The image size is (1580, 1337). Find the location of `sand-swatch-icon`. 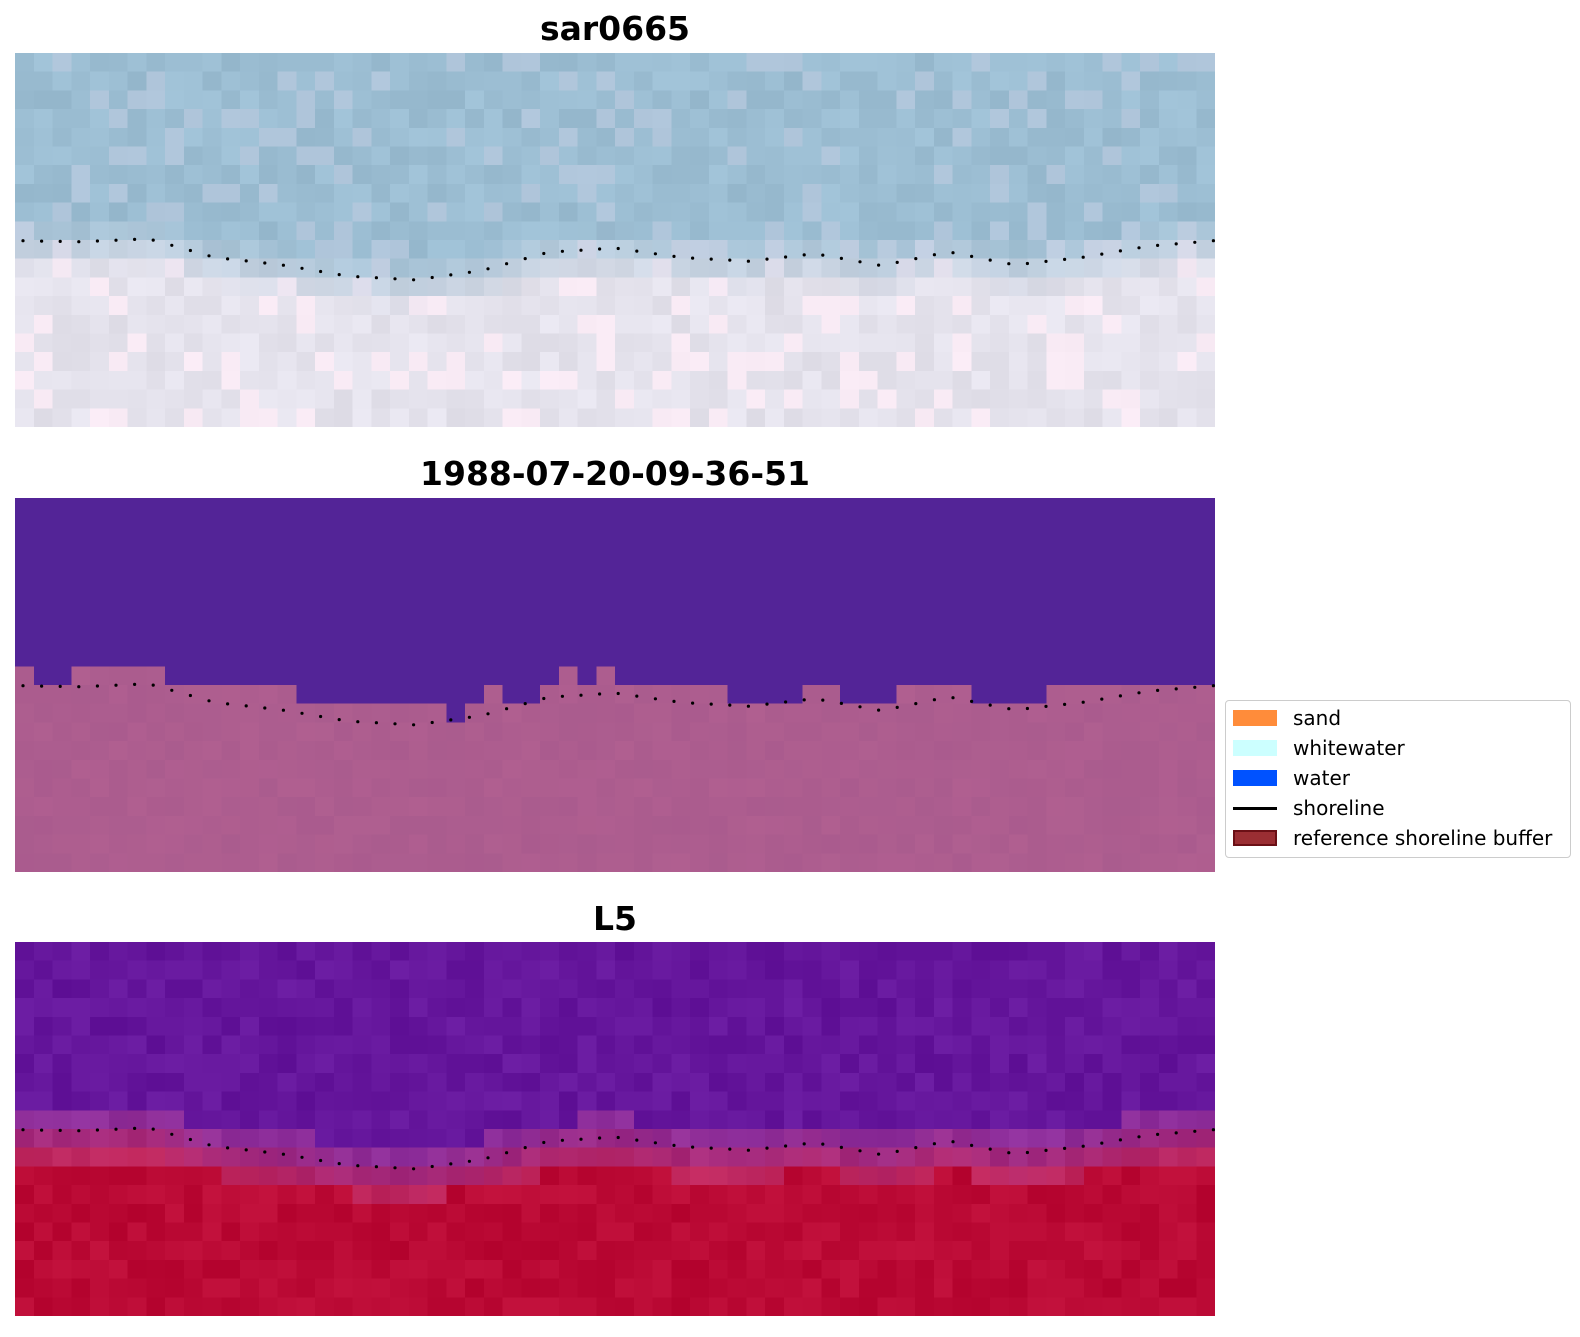

sand-swatch-icon is located at coordinates (1255, 718).